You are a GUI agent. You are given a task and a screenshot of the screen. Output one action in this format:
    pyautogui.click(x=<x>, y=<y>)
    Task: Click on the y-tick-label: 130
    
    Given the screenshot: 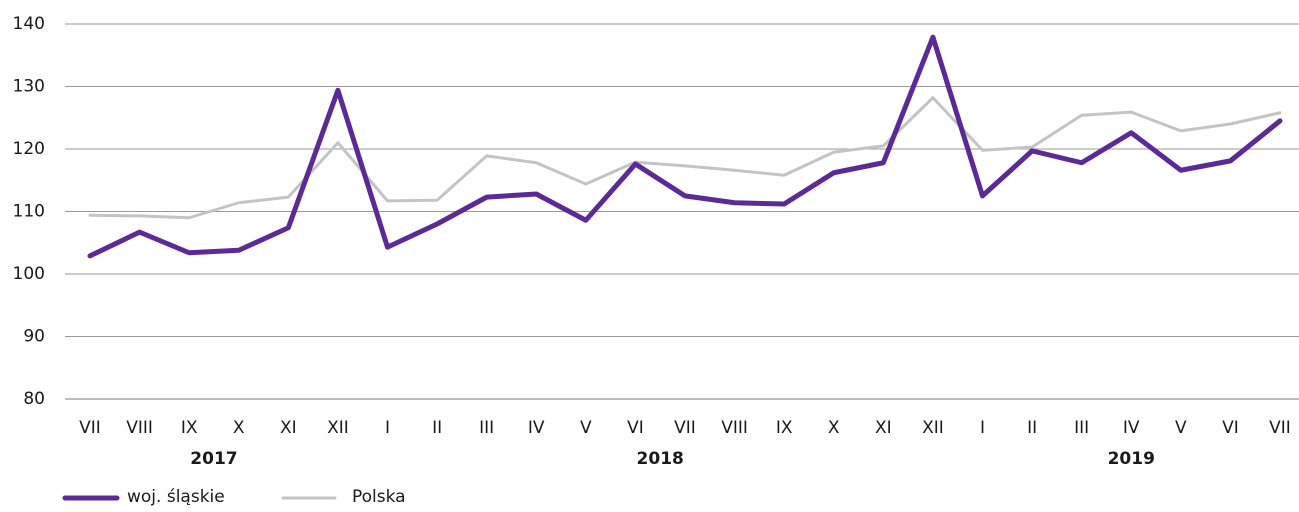 What is the action you would take?
    pyautogui.click(x=29, y=87)
    